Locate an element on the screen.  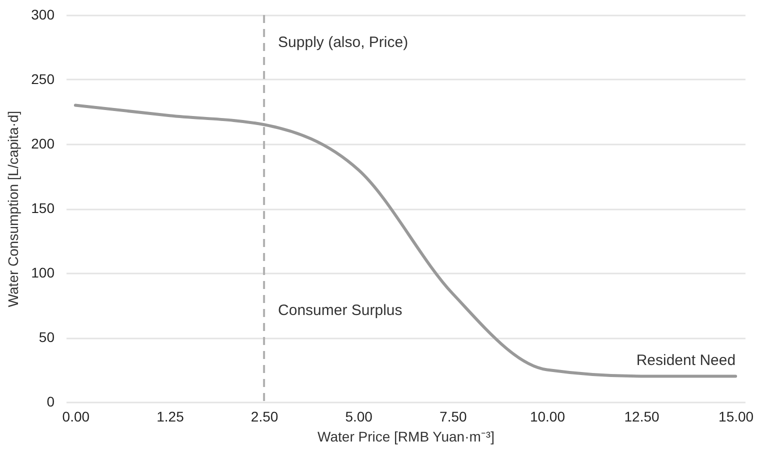
y-tick-label: 300 is located at coordinates (43, 14).